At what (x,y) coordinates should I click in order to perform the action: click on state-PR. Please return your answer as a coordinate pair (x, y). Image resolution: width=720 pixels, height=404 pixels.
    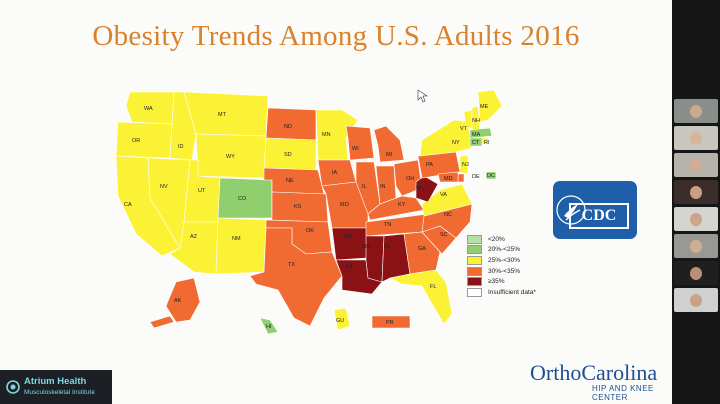
    Looking at the image, I should click on (391, 322).